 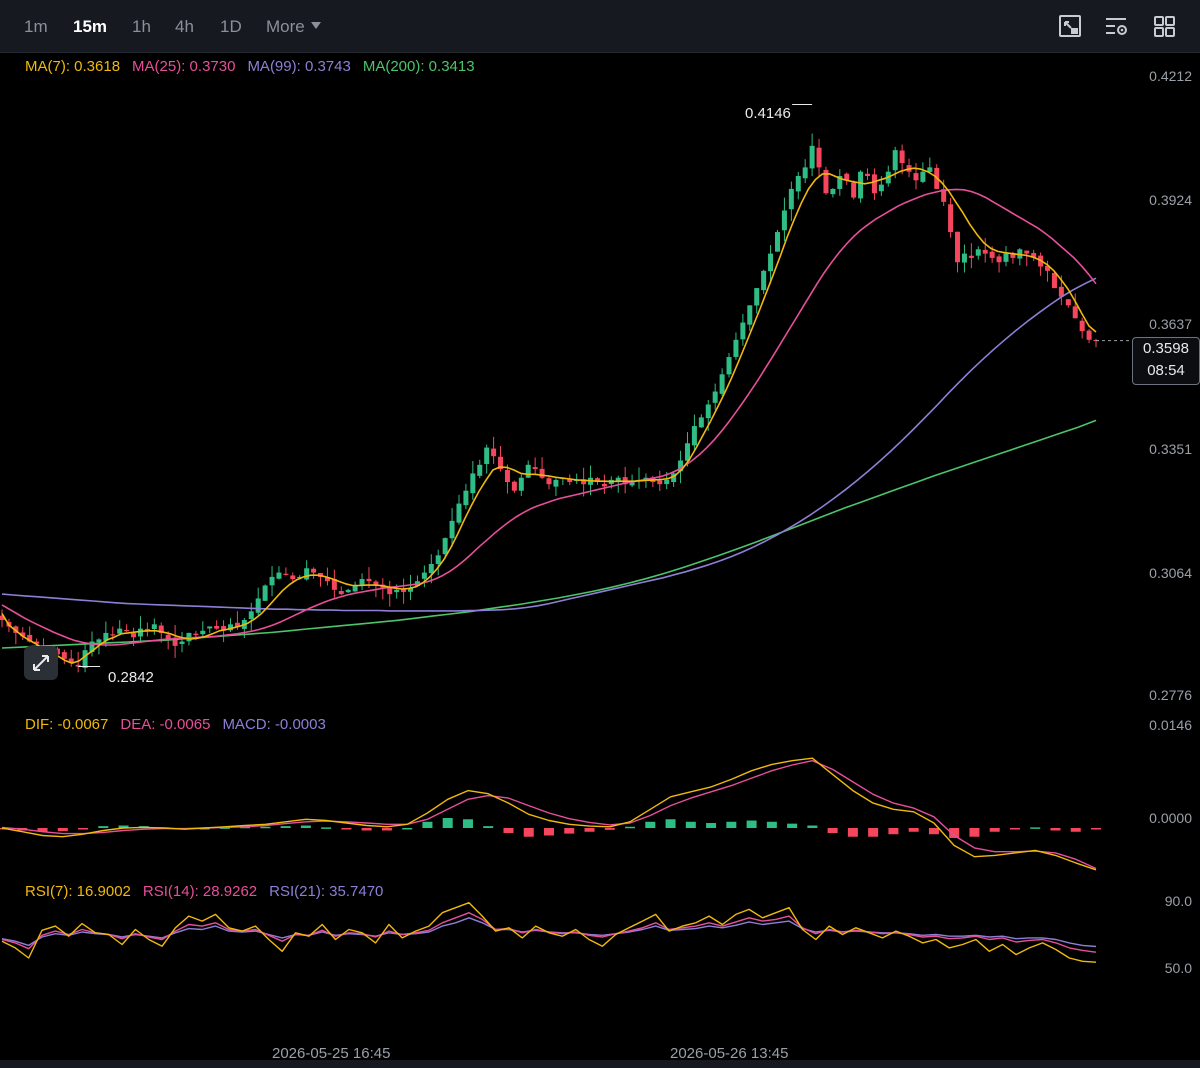 I want to click on expand-chart-button, so click(x=41, y=663).